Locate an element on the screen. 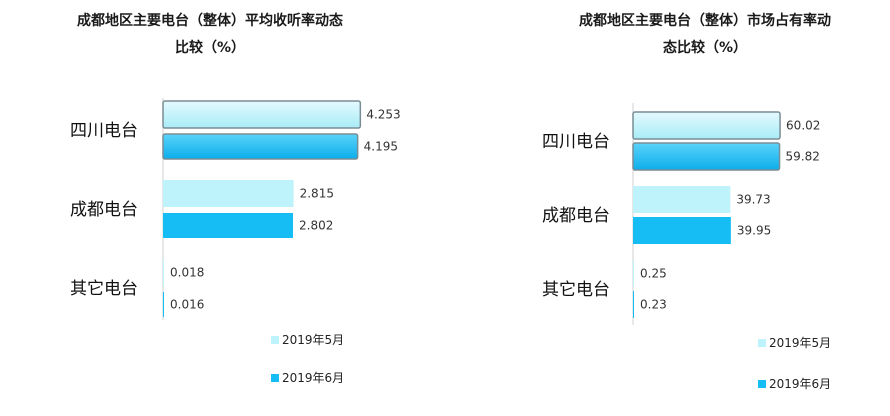 The width and height of the screenshot is (890, 416). data-label: 59.82 is located at coordinates (803, 157).